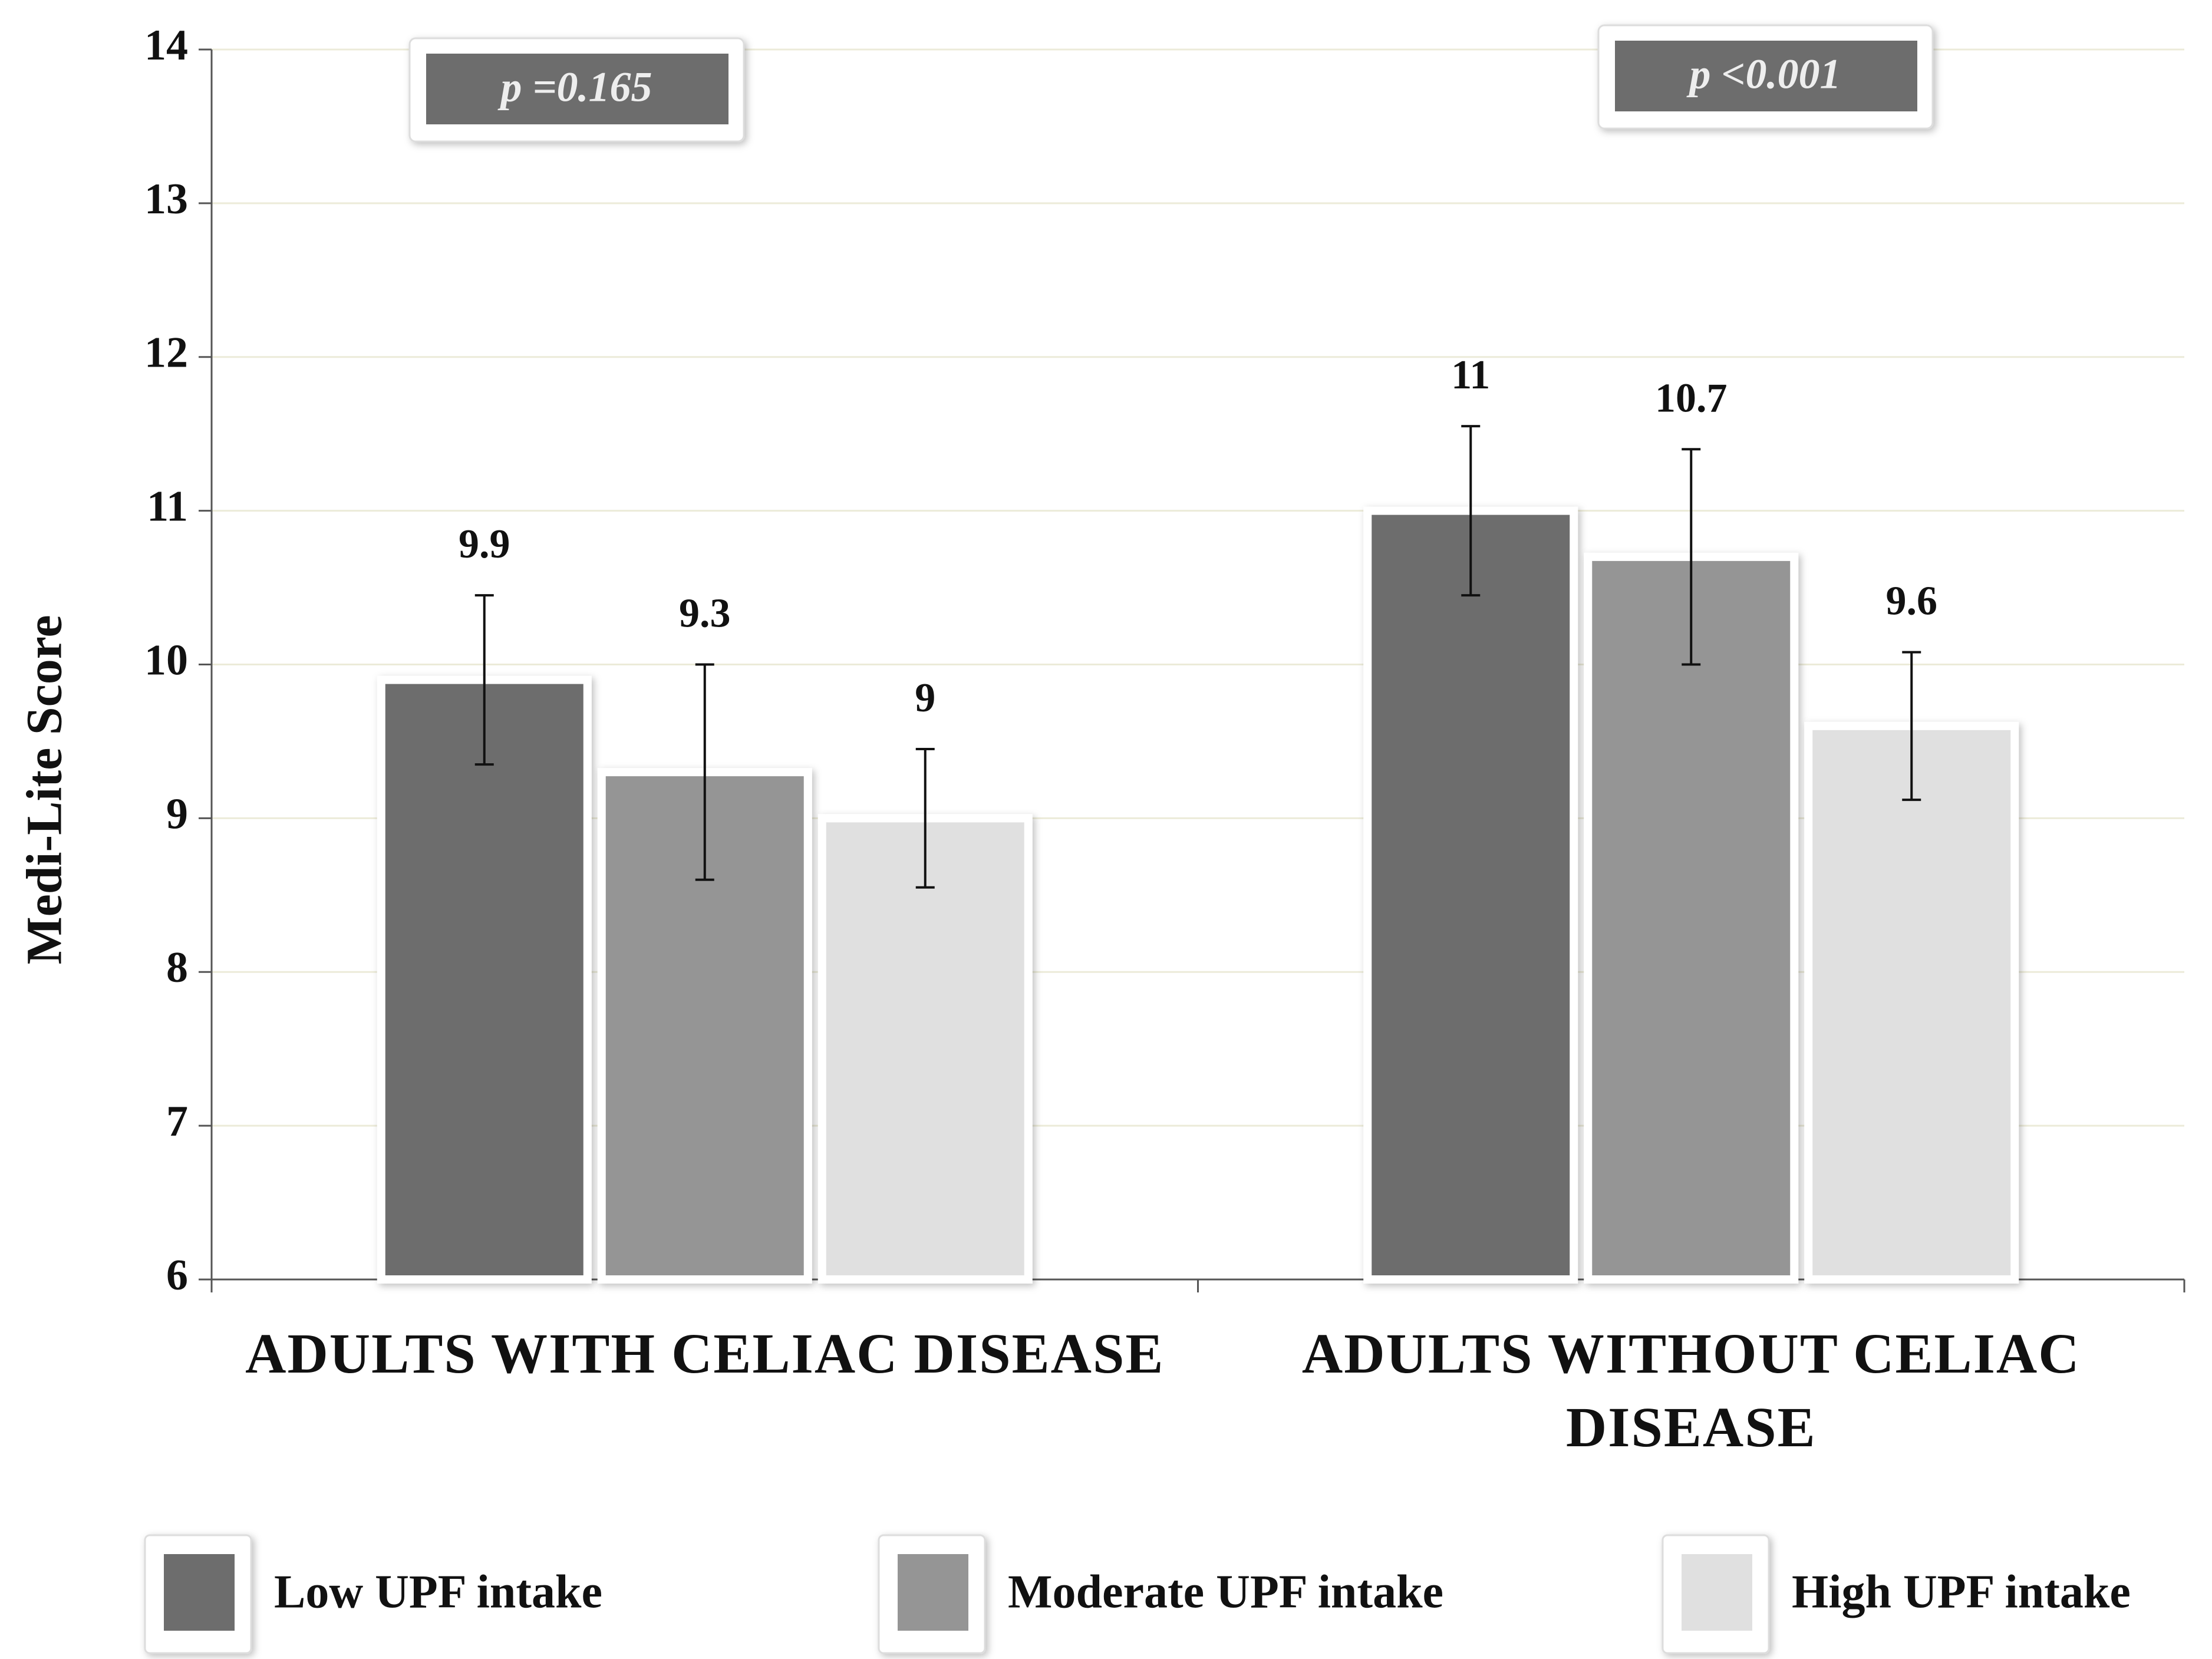 This screenshot has width=2212, height=1659. I want to click on y-tick-label: 7, so click(177, 1121).